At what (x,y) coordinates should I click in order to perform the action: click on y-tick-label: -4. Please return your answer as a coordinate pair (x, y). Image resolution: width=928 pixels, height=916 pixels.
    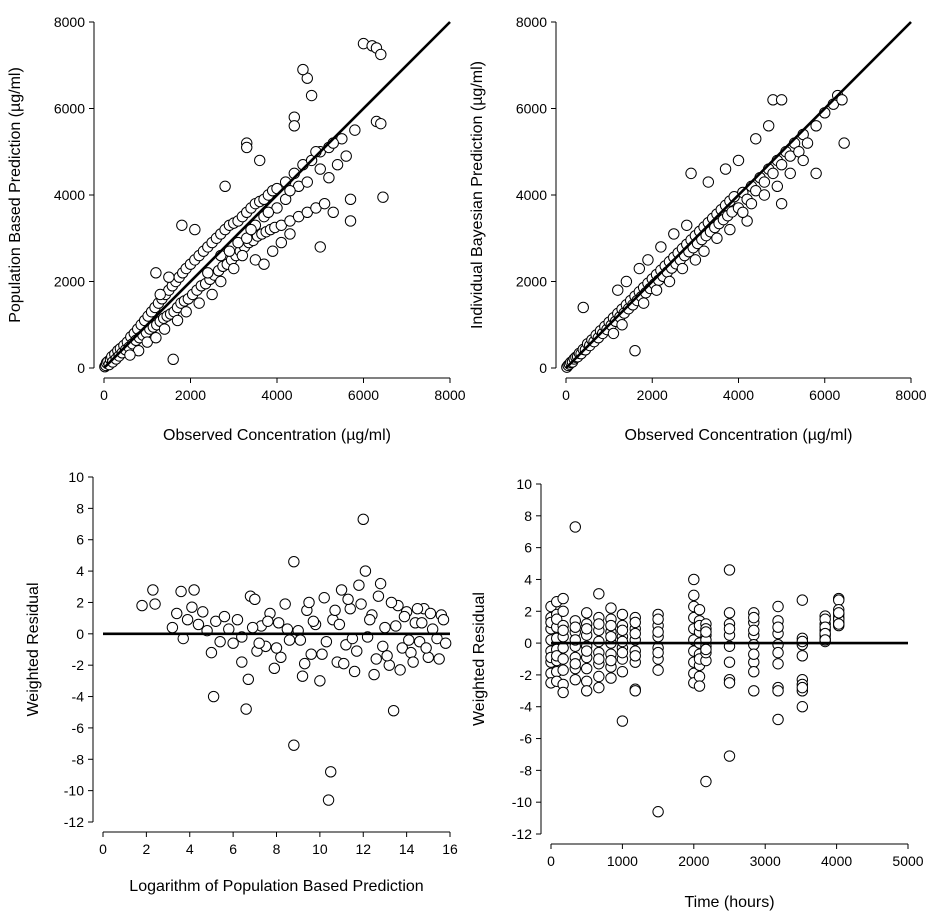
    Looking at the image, I should click on (78, 697).